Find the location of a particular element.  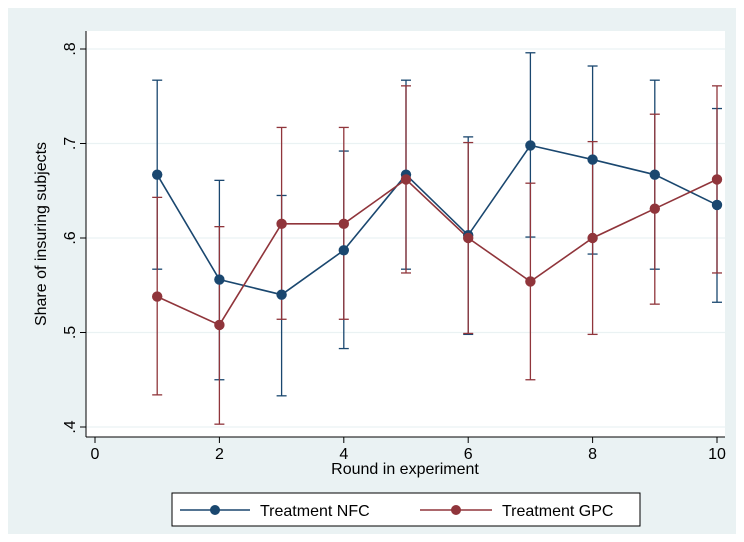

y-tick-label: .6 is located at coordinates (70, 237).